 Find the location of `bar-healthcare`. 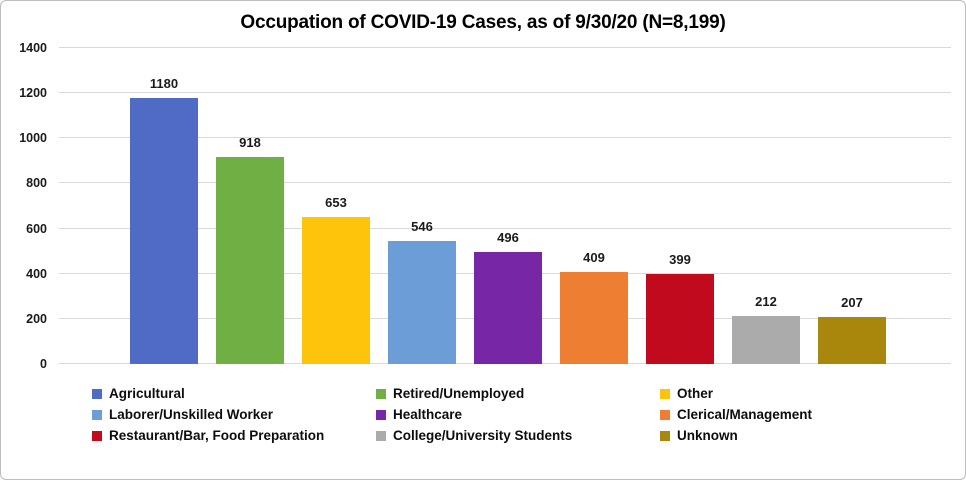

bar-healthcare is located at coordinates (508, 308).